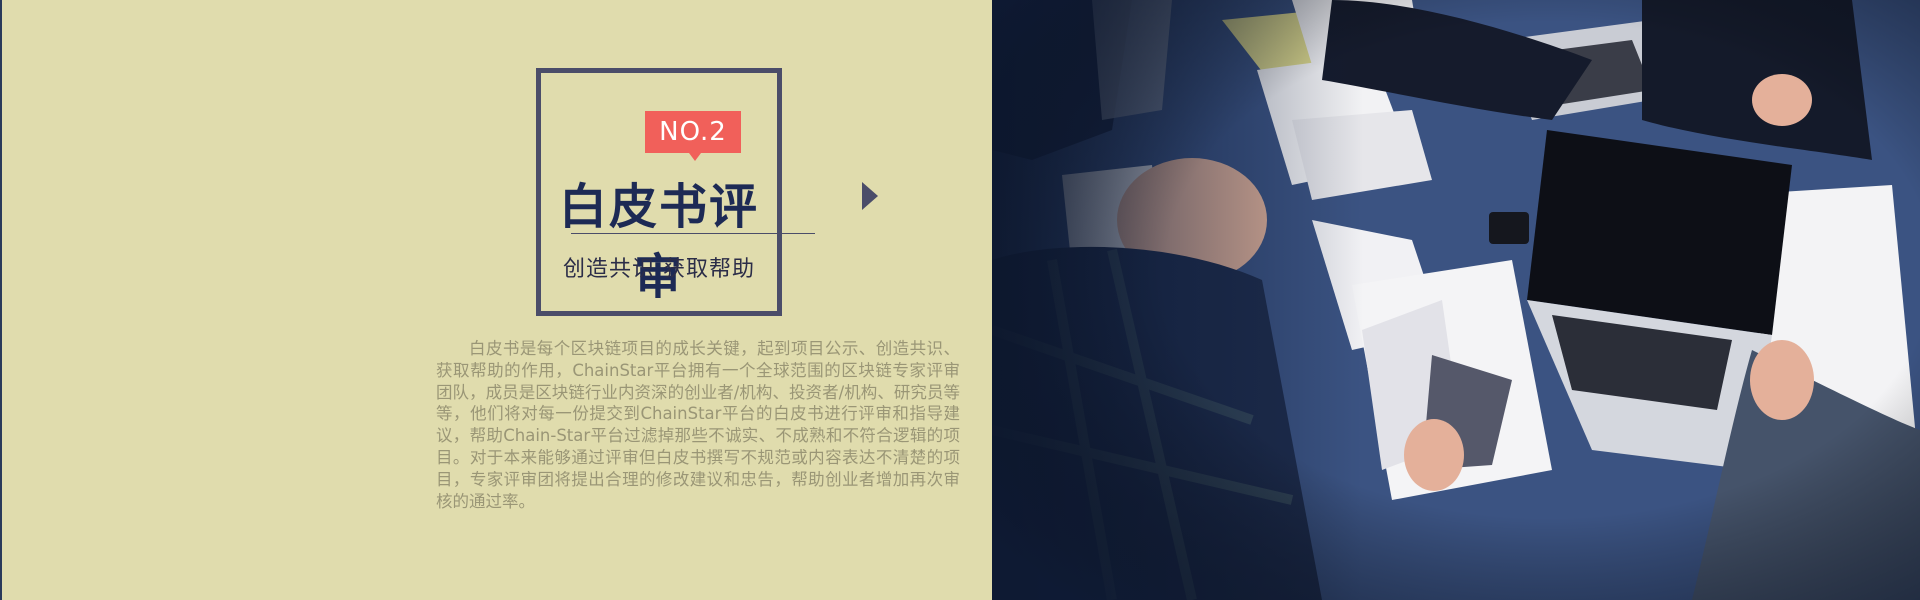  Describe the element at coordinates (693, 136) in the screenshot. I see `number-badge: NO.2` at that location.